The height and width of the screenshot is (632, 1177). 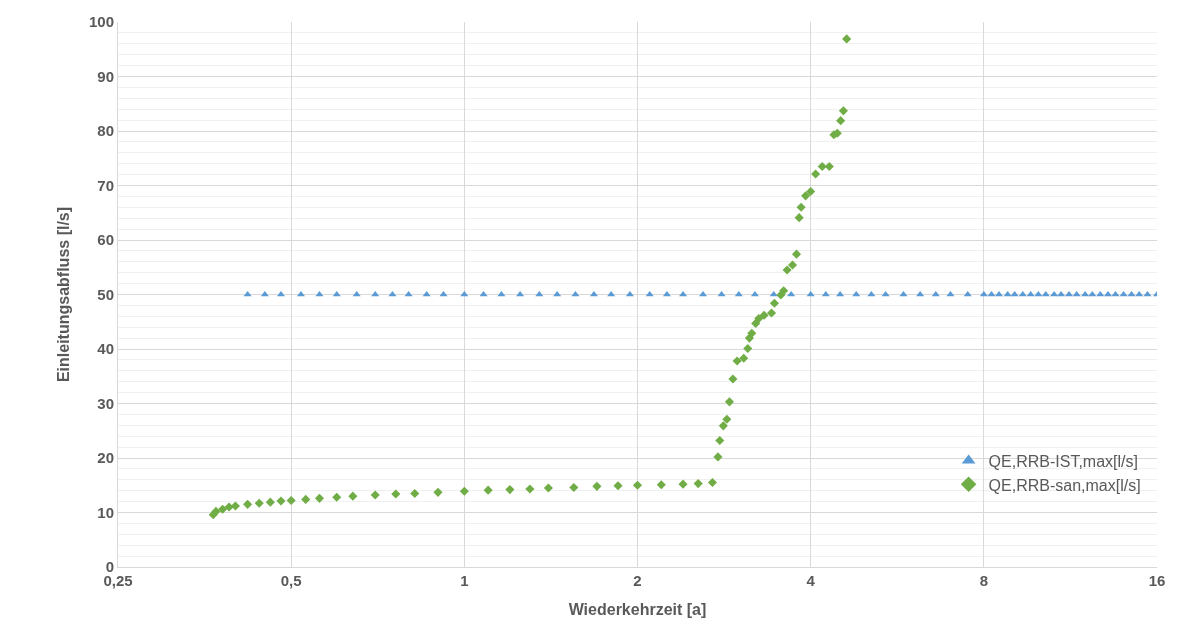 I want to click on y-tick-label: 70, so click(x=105, y=185).